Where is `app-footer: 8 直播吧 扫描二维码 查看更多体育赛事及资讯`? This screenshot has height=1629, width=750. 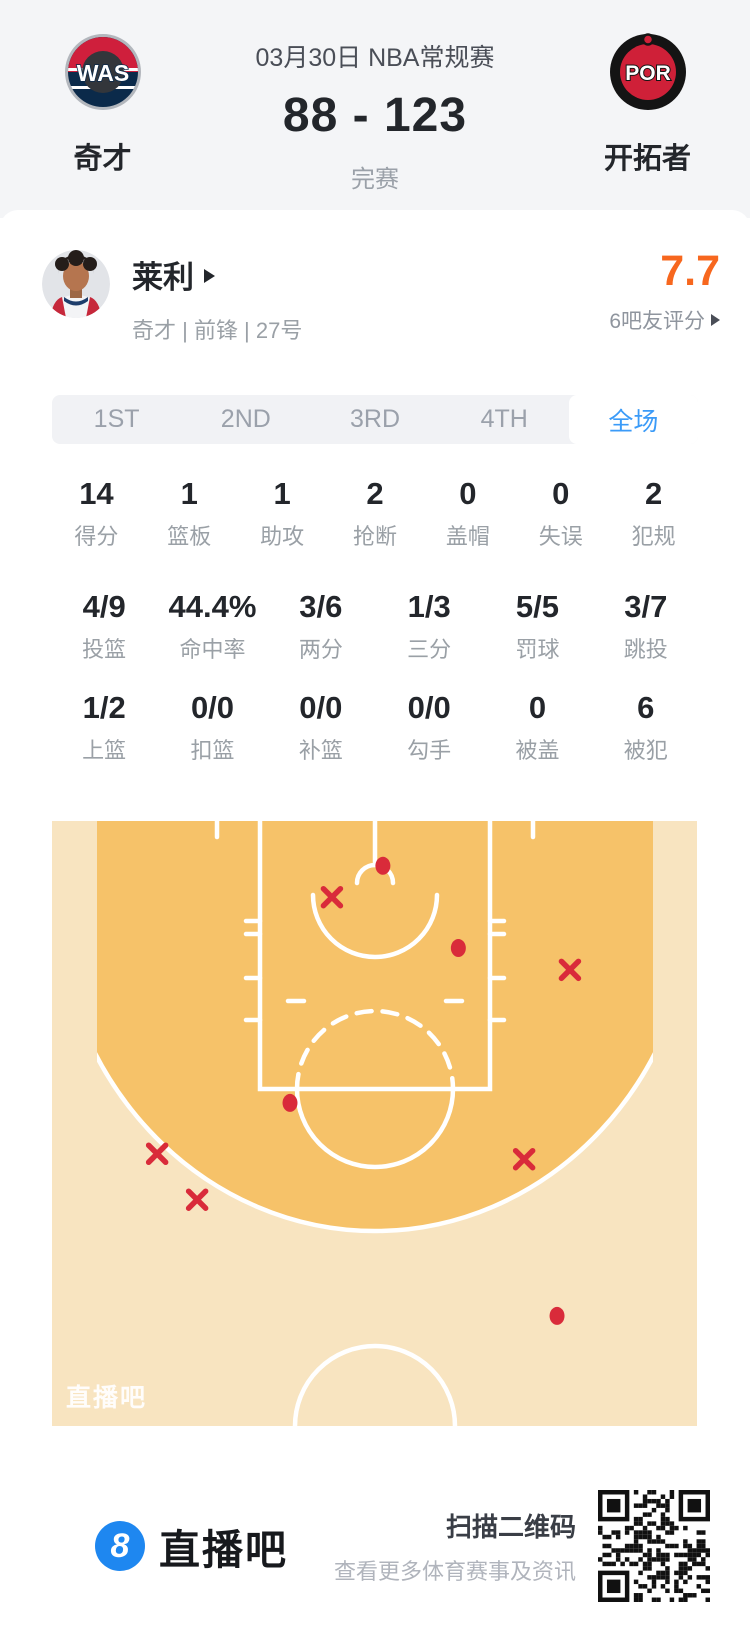 app-footer: 8 直播吧 扫描二维码 查看更多体育赛事及资讯 is located at coordinates (375, 1546).